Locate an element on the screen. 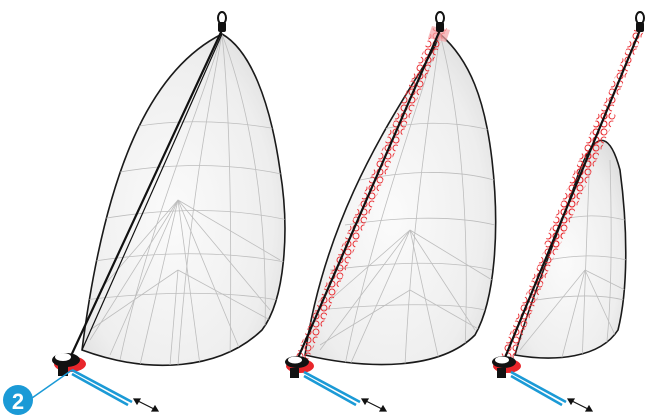 This screenshot has height=417, width=664. sail-body is located at coordinates (570, 249).